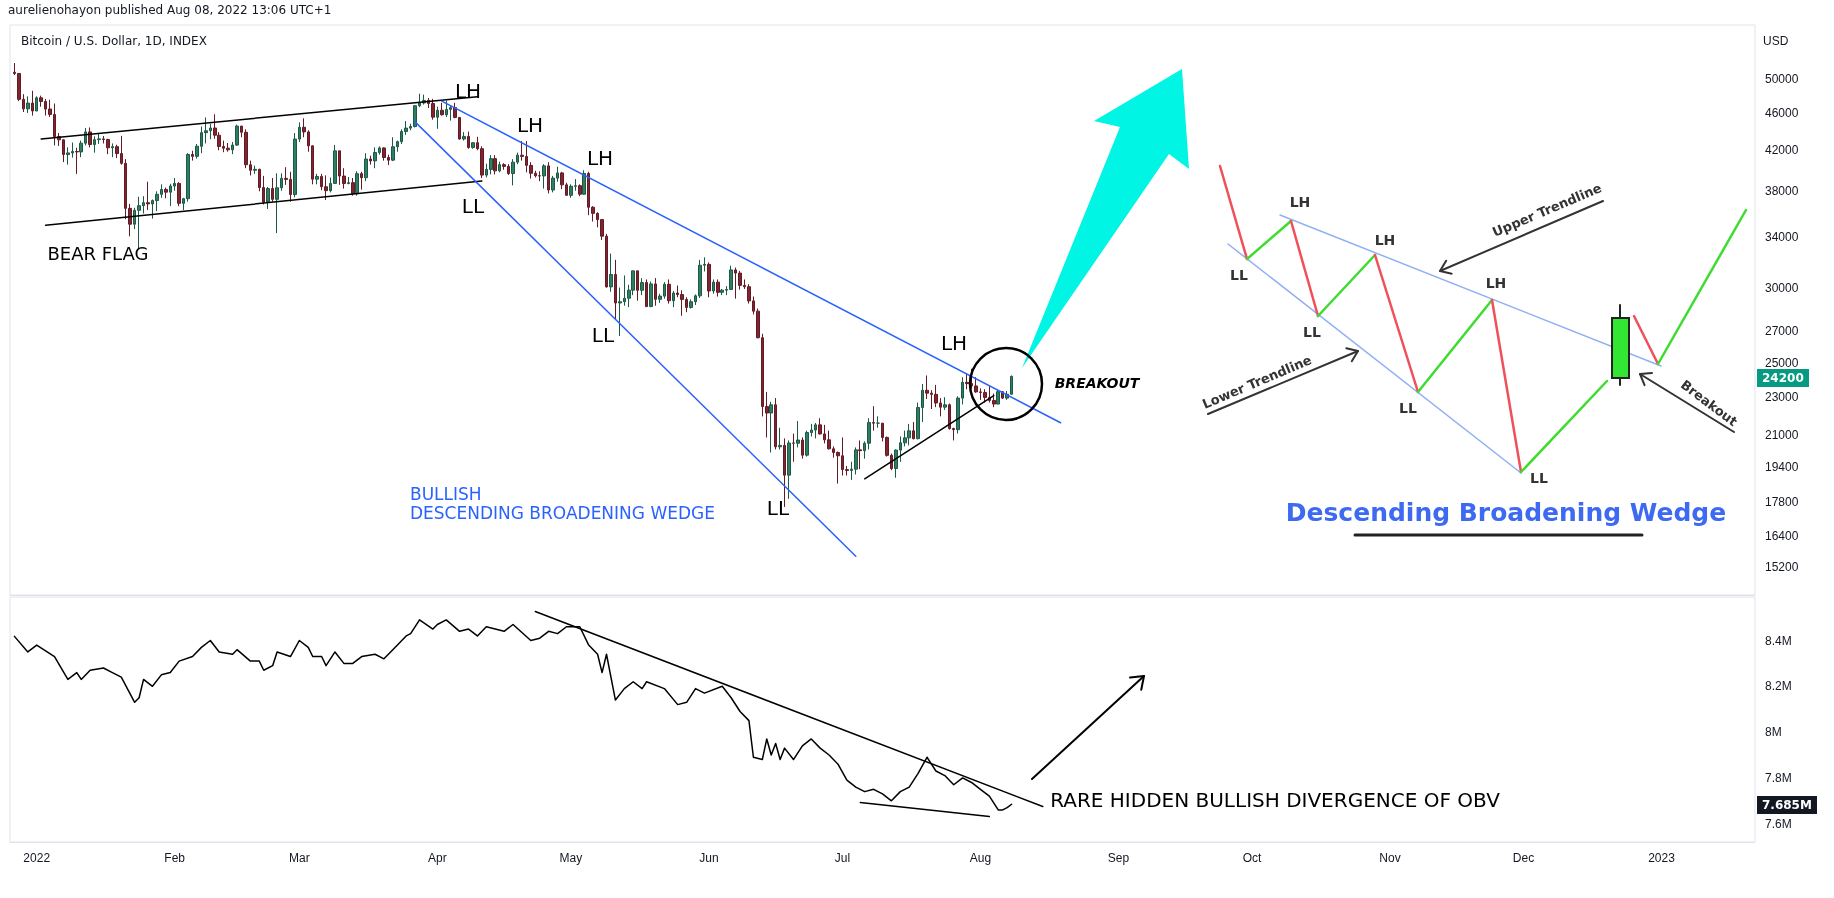 The width and height of the screenshot is (1834, 898). I want to click on x-tick-label: 2023, so click(1662, 858).